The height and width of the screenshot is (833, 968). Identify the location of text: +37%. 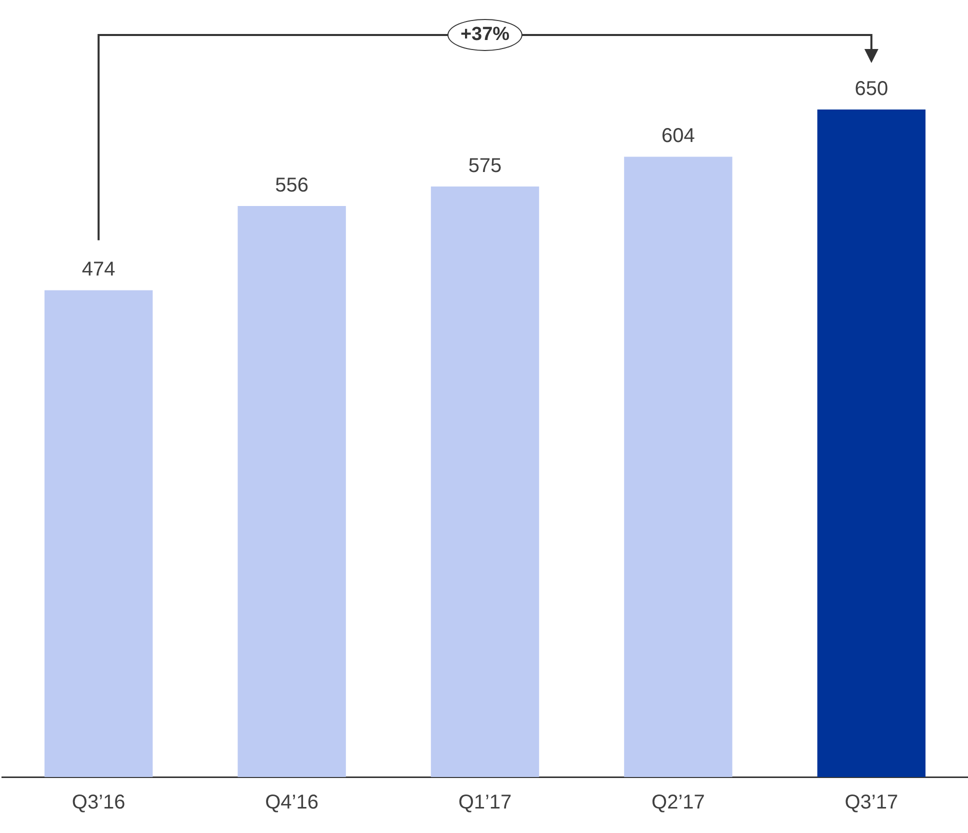
(485, 35).